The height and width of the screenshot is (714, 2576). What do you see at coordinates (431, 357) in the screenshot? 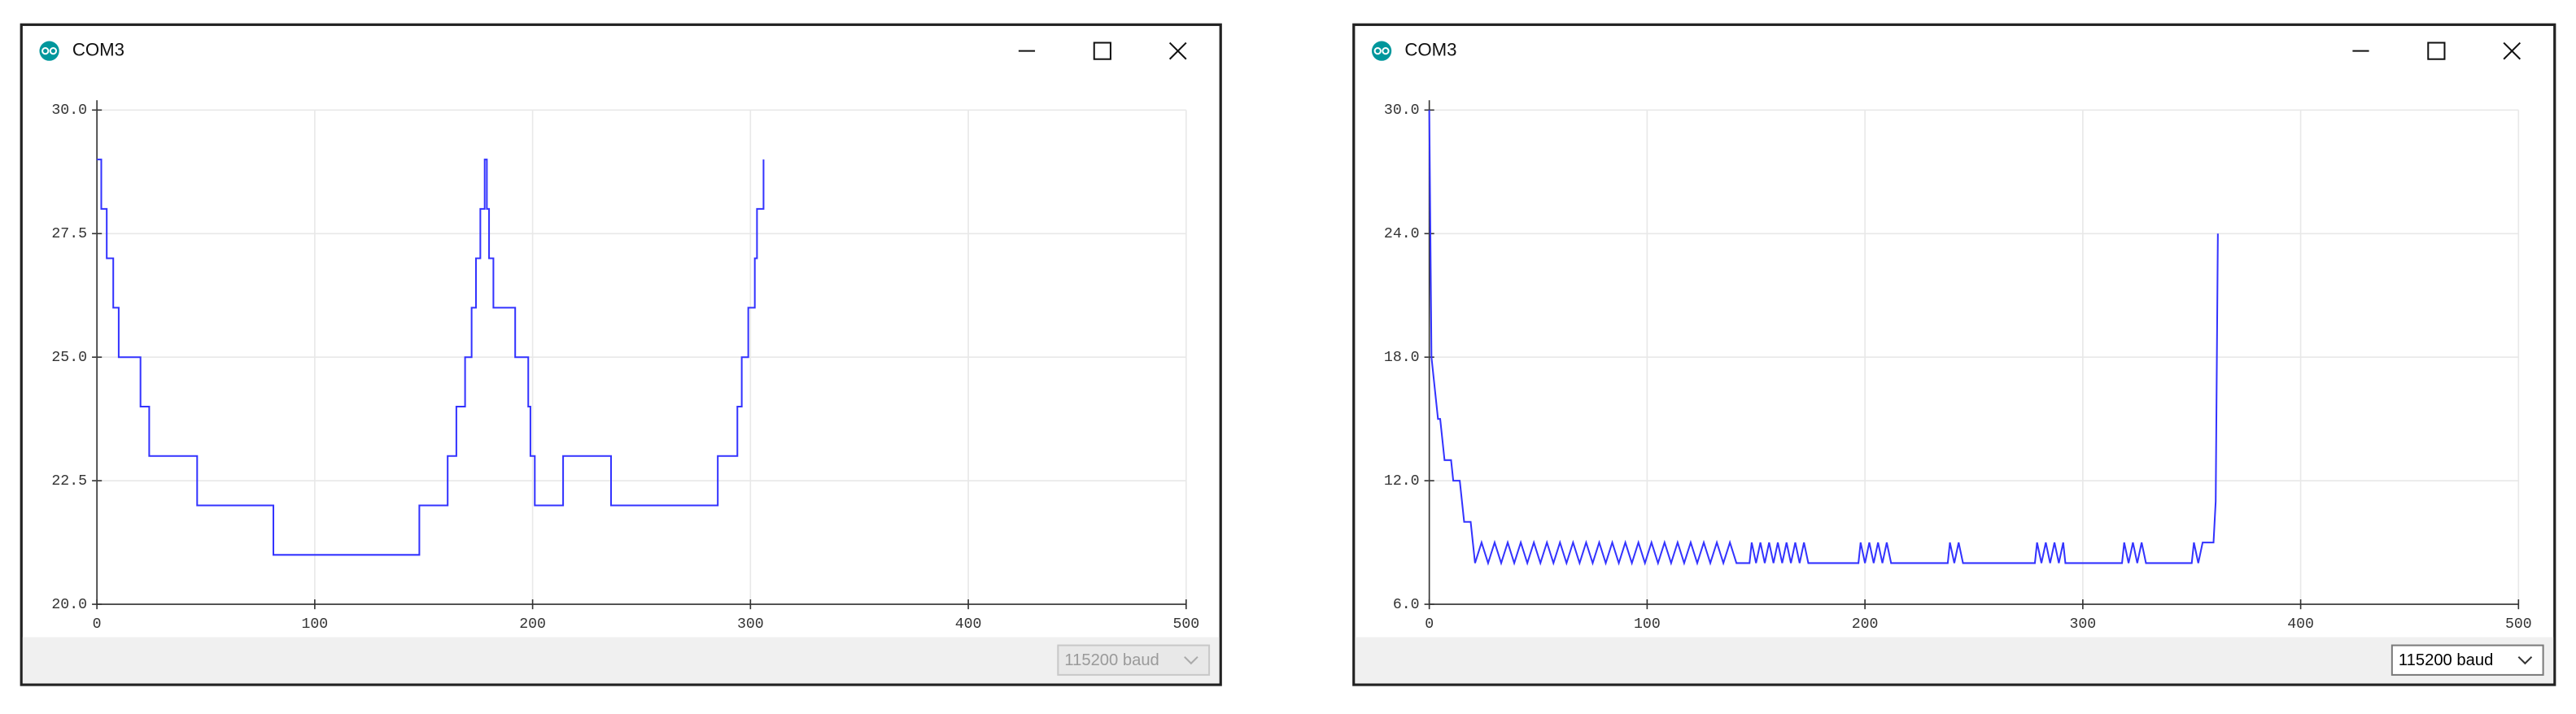
I see `data-line` at bounding box center [431, 357].